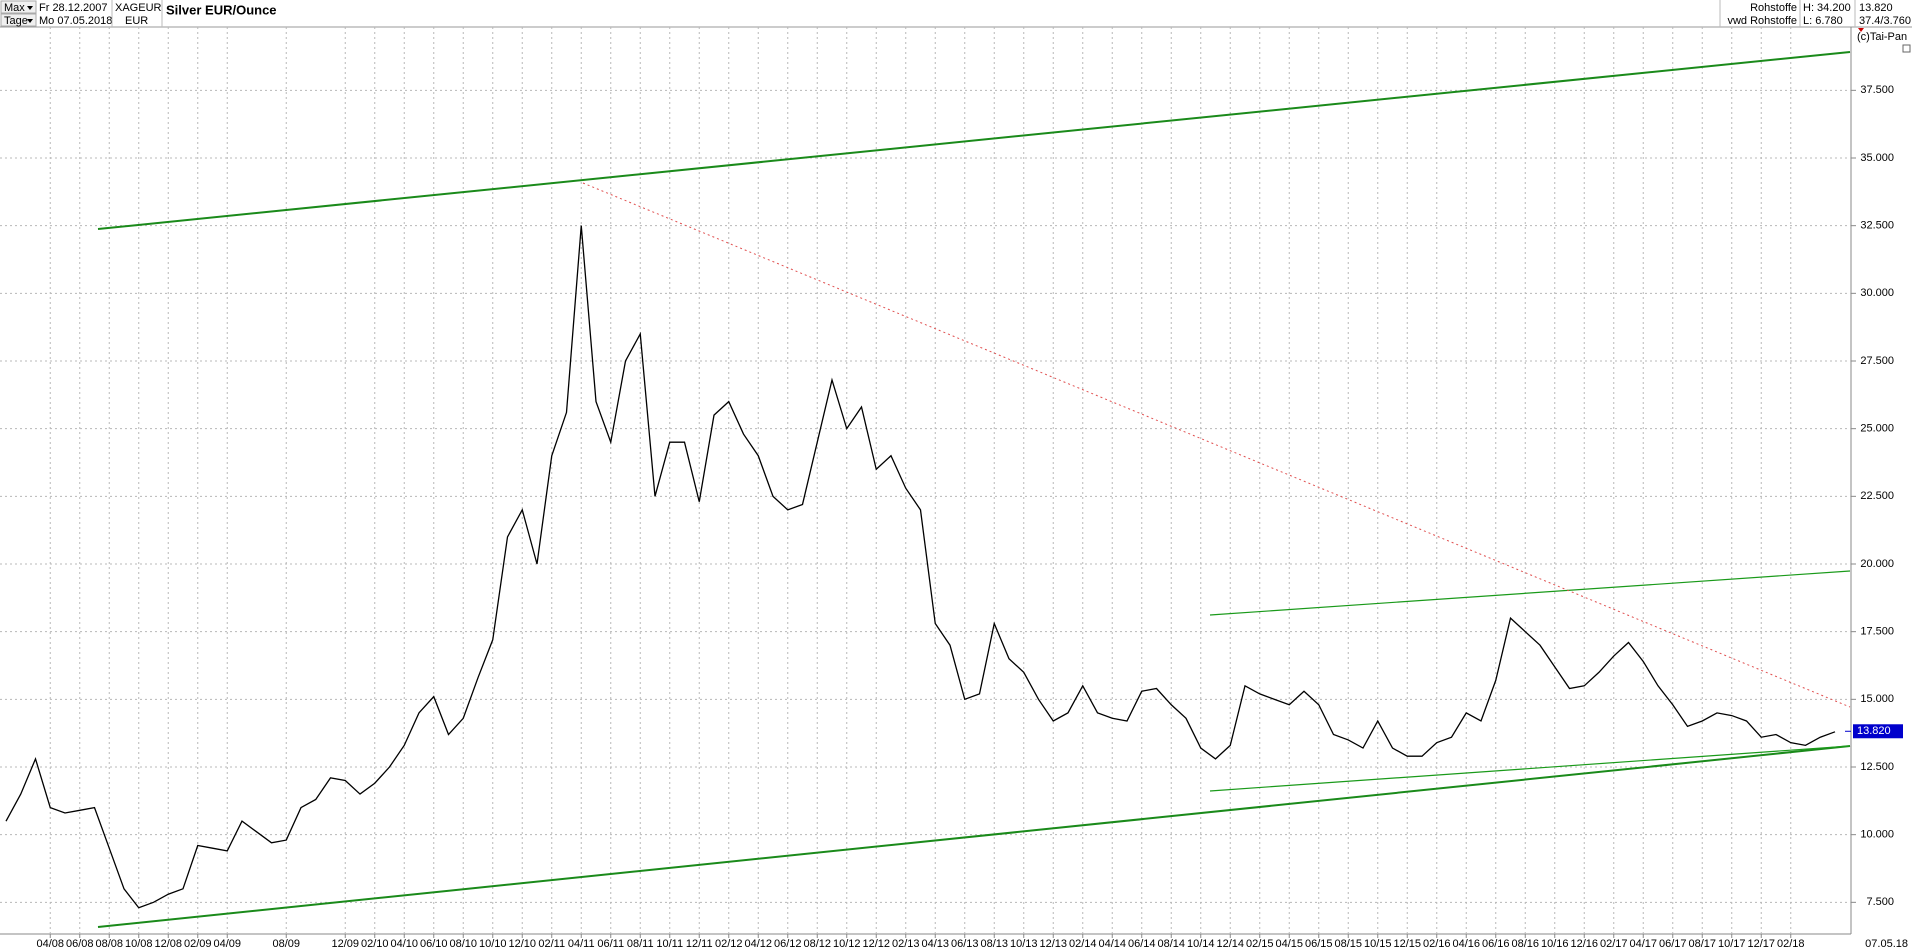 This screenshot has width=1912, height=952. What do you see at coordinates (1877, 226) in the screenshot?
I see `y-tick-label: 32.500` at bounding box center [1877, 226].